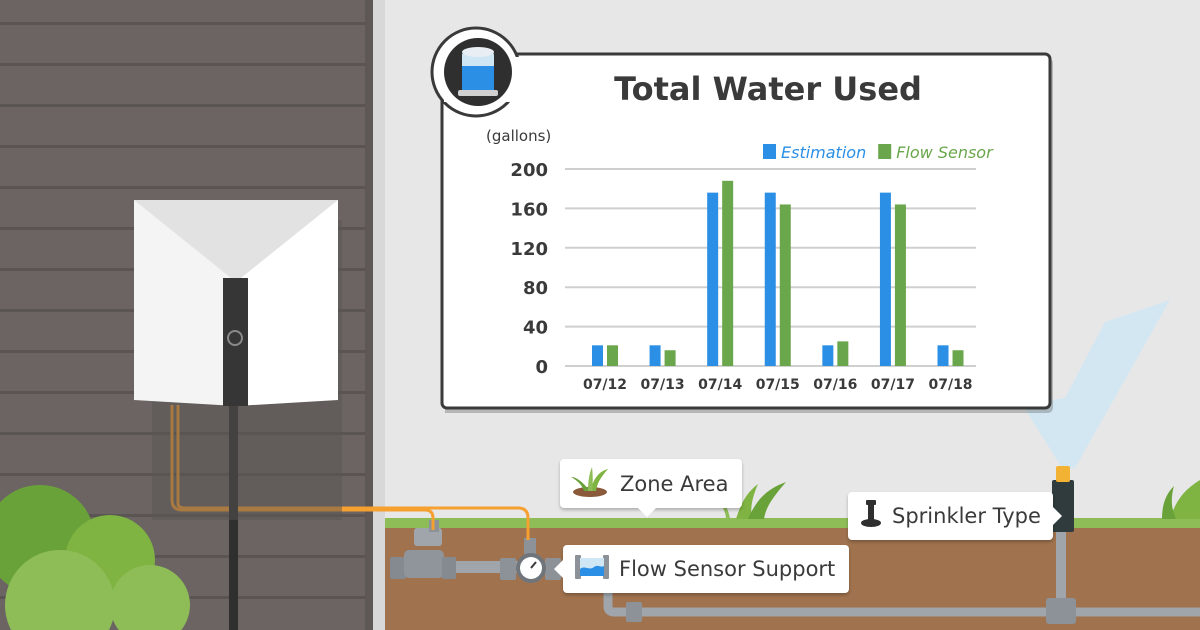  I want to click on sprinkler-head-icon, so click(871, 516).